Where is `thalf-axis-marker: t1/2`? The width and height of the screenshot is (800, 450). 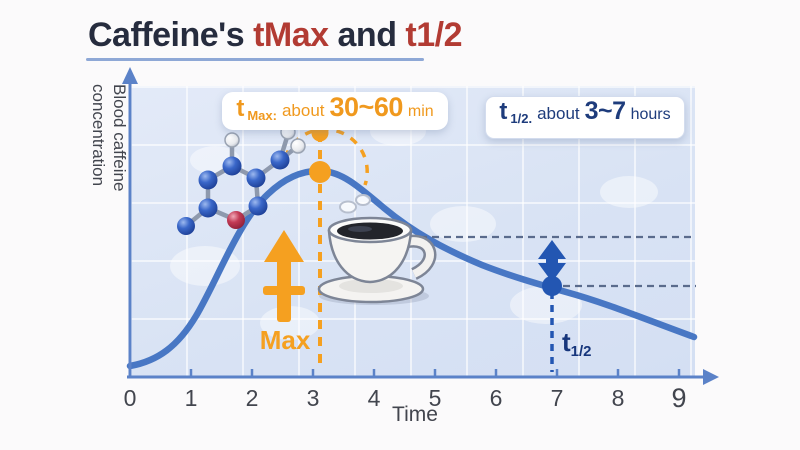 thalf-axis-marker: t1/2 is located at coordinates (577, 343).